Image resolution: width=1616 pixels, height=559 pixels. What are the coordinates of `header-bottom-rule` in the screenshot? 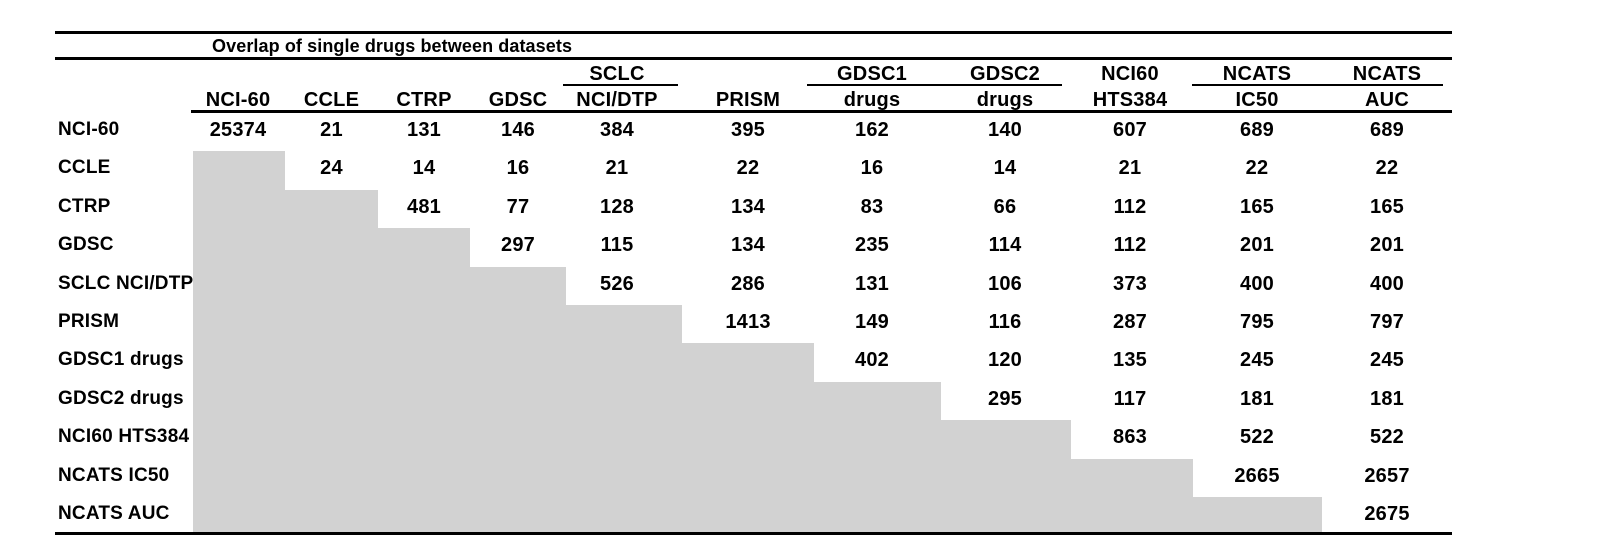 It's located at (821, 111).